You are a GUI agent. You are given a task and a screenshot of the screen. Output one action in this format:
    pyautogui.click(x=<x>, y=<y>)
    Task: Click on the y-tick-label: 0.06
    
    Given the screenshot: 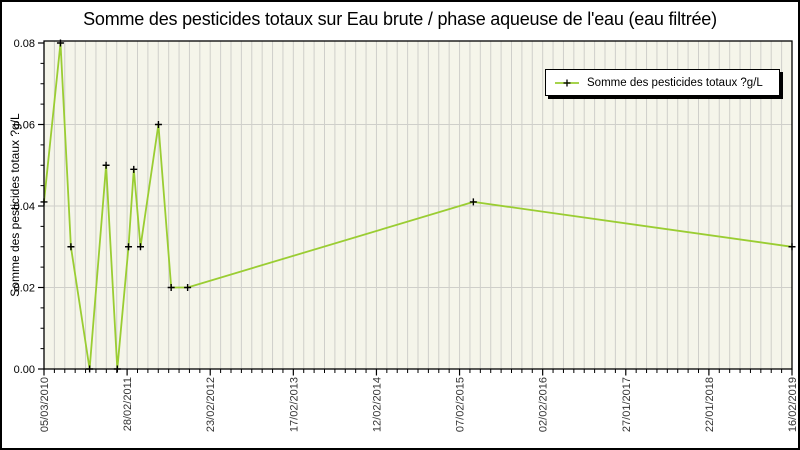 What is the action you would take?
    pyautogui.click(x=24, y=126)
    